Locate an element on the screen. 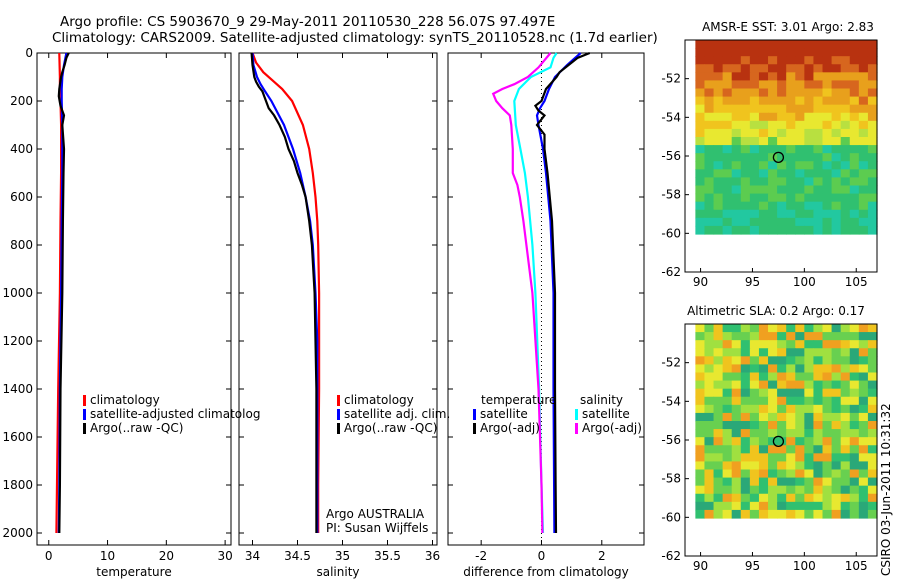 The height and width of the screenshot is (580, 900). x-tick-label-temperature: 10 is located at coordinates (107, 556).